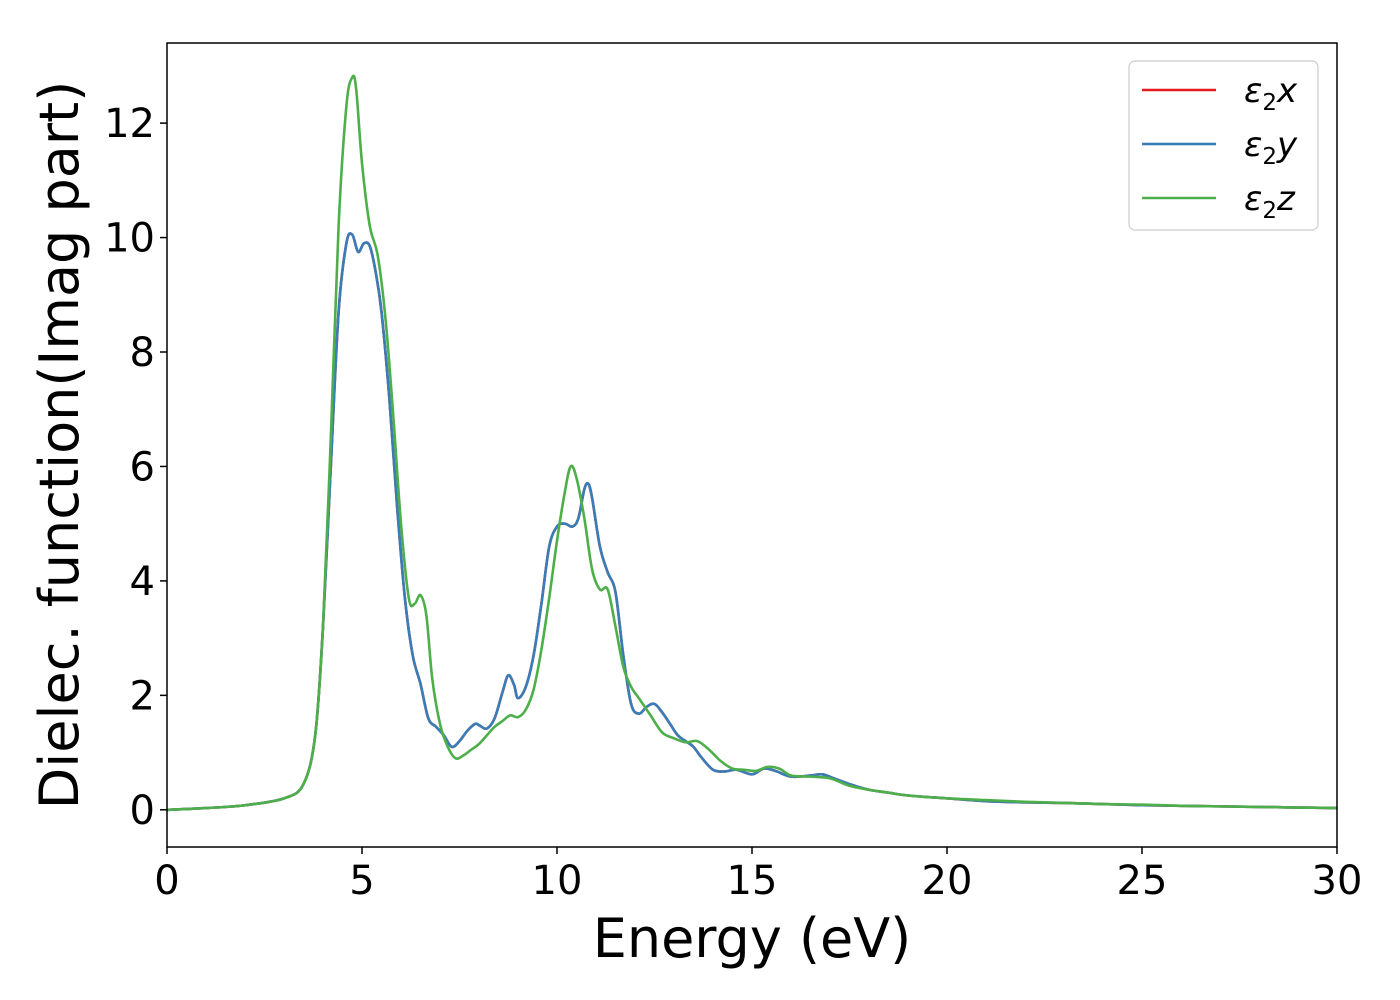 The image size is (1400, 1000). I want to click on x-tick-label: 15, so click(752, 881).